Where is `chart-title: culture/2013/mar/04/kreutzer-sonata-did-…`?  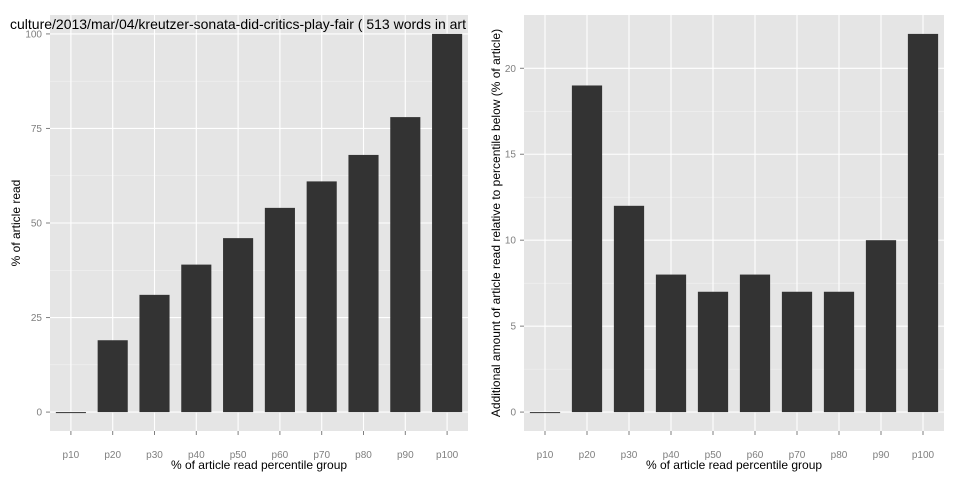
chart-title: culture/2013/mar/04/kreutzer-sonata-did-… is located at coordinates (238, 24).